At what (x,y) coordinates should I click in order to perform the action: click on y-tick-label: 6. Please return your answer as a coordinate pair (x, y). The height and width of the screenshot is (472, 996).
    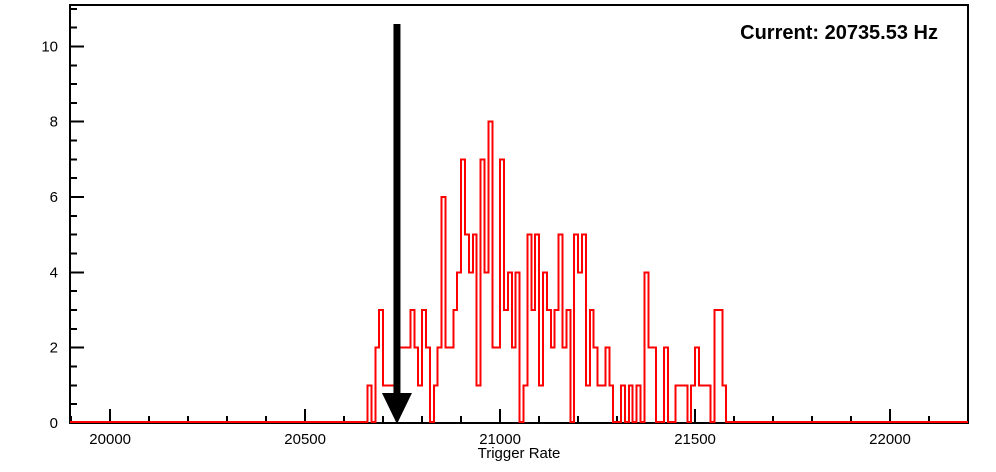
    Looking at the image, I should click on (54, 197).